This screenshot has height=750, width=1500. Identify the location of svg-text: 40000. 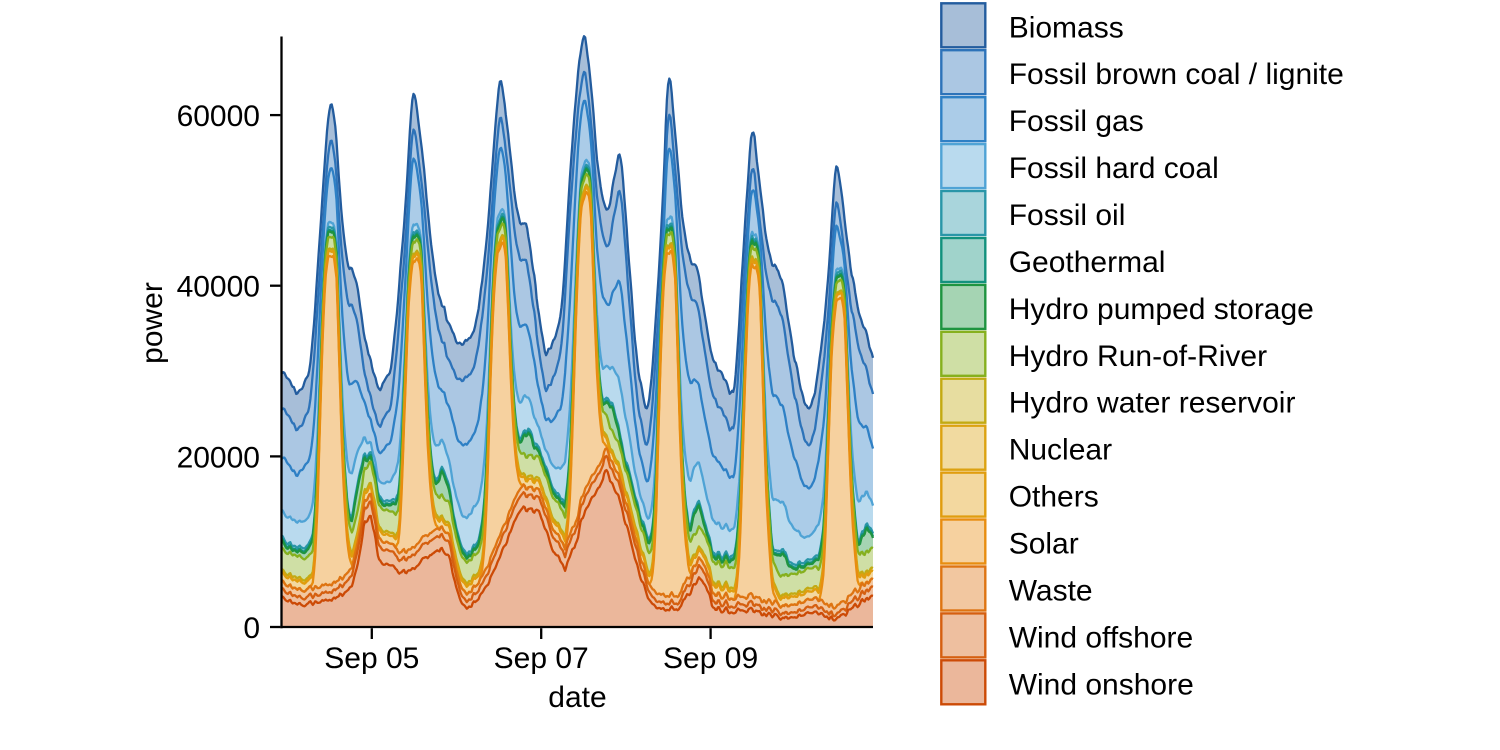
(218, 287).